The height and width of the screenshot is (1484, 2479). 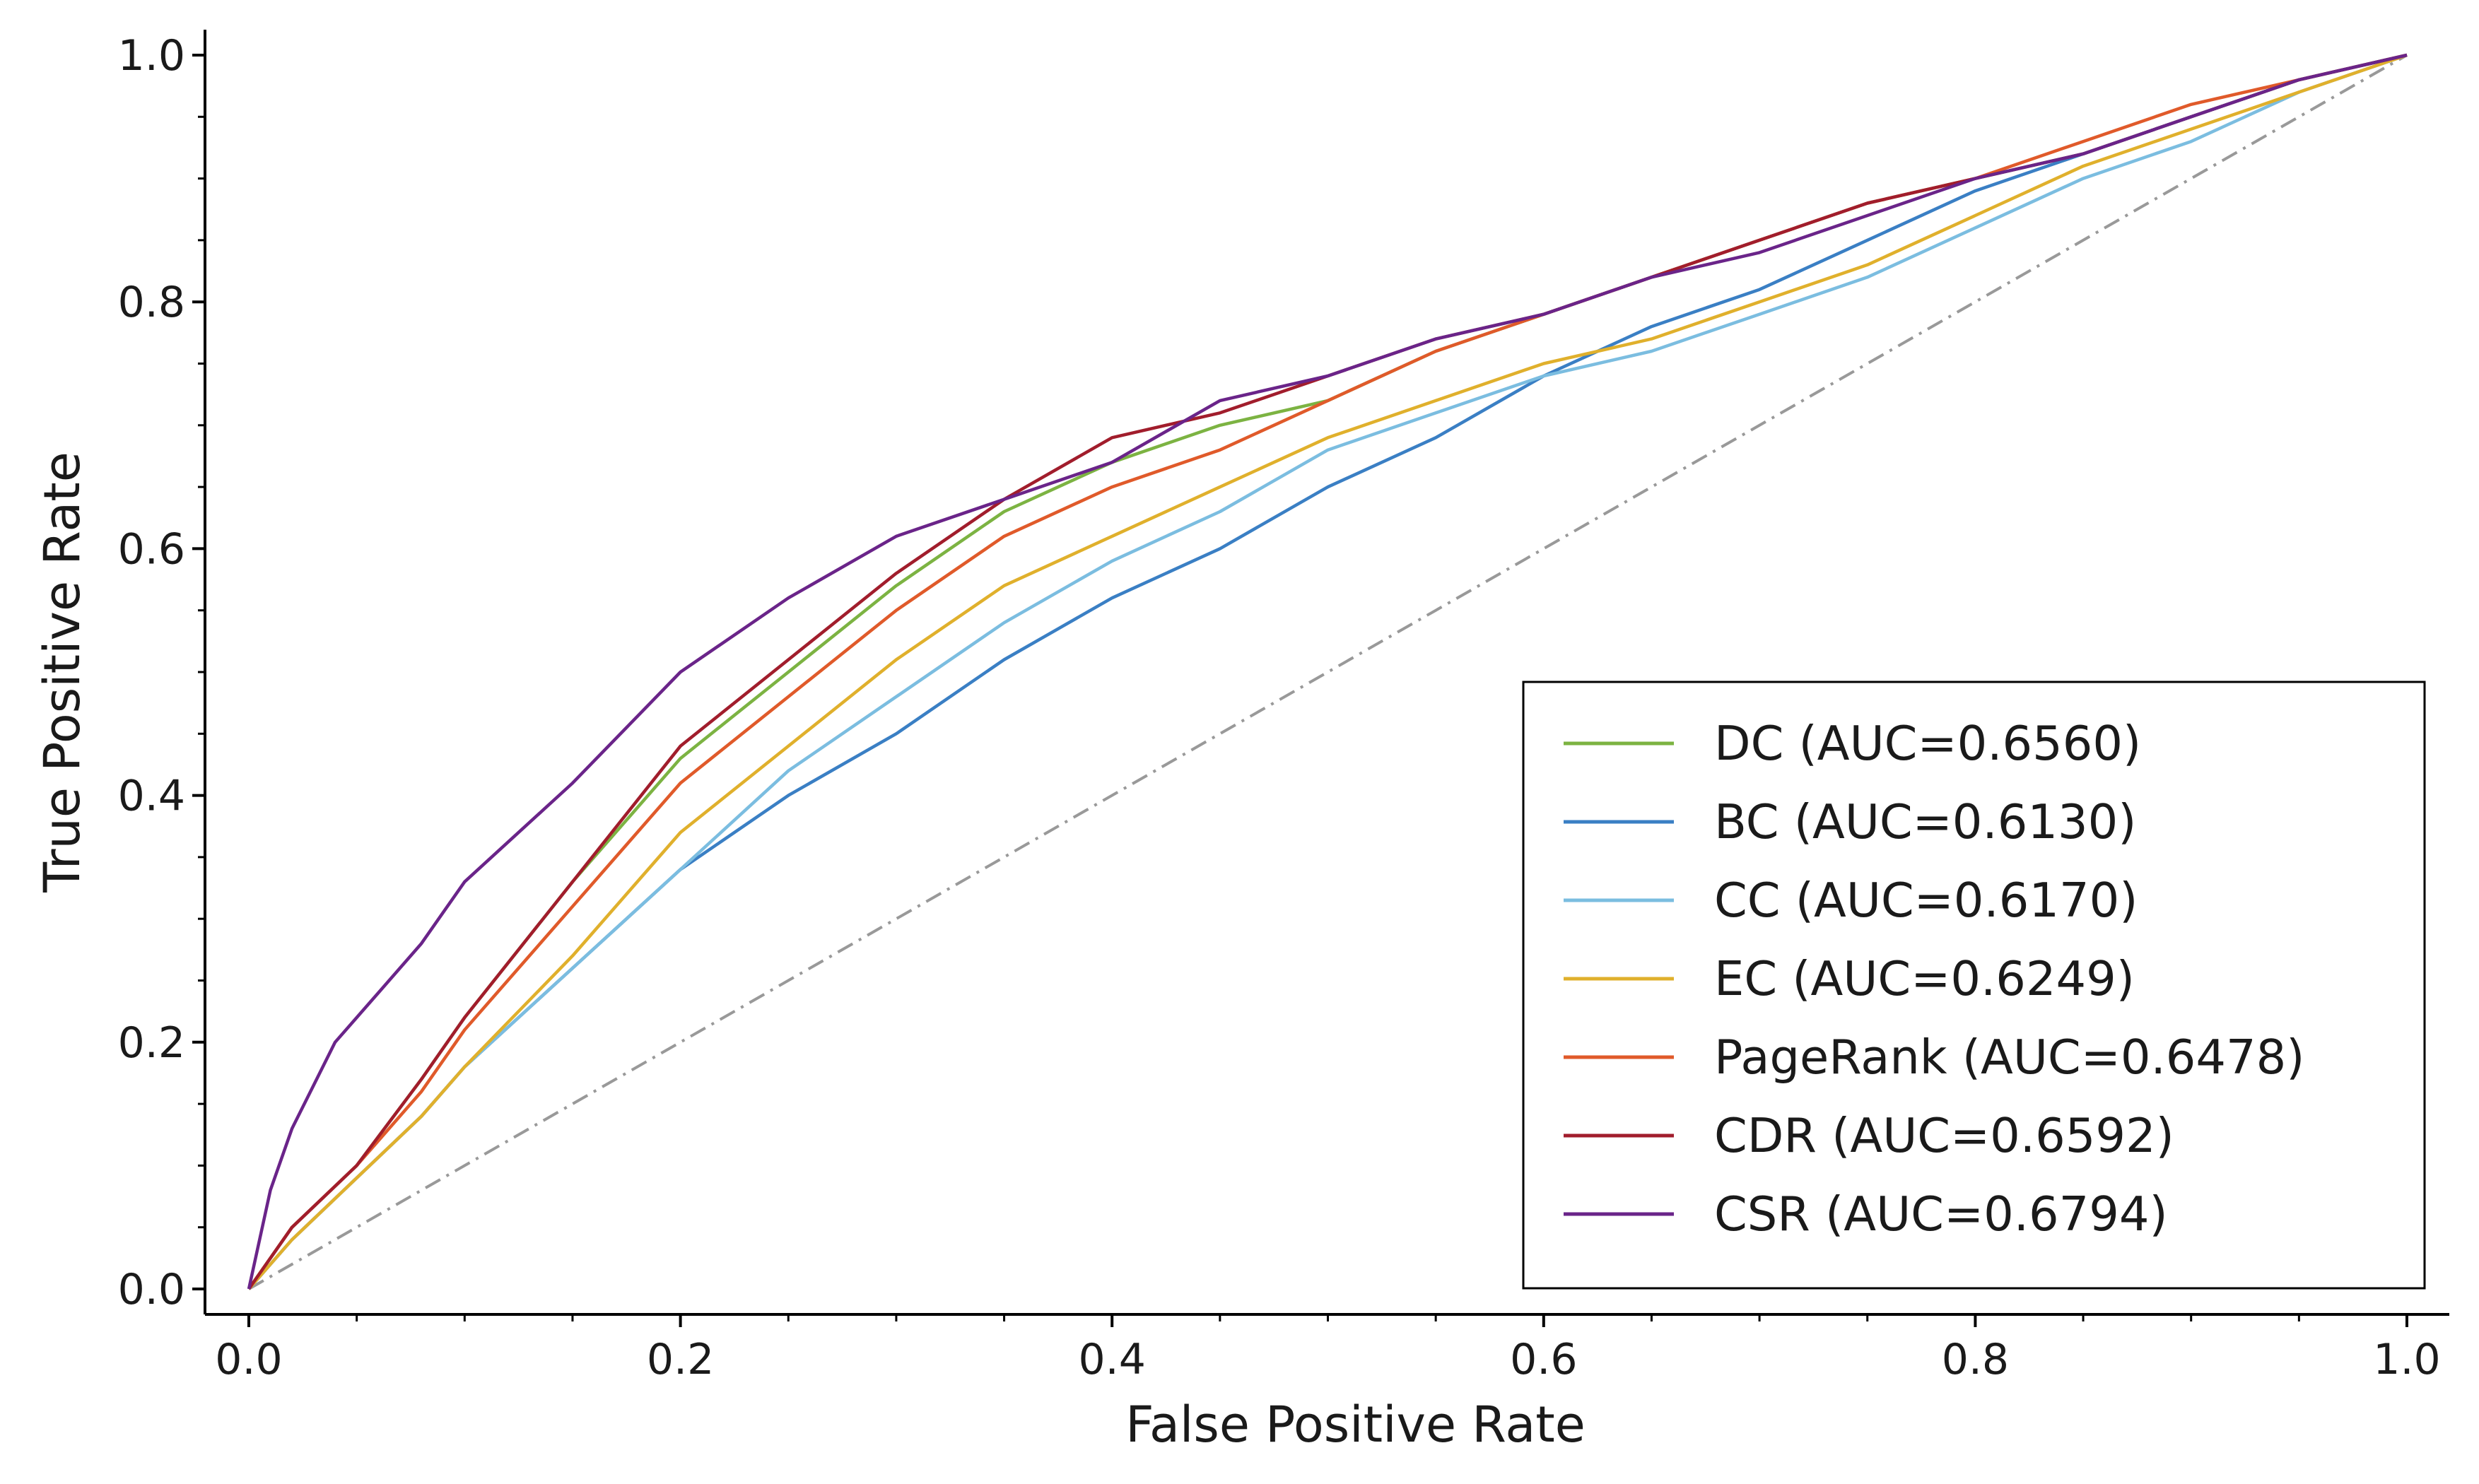 I want to click on legend-entry-3: EC (AUC=0.6249), so click(x=1925, y=978).